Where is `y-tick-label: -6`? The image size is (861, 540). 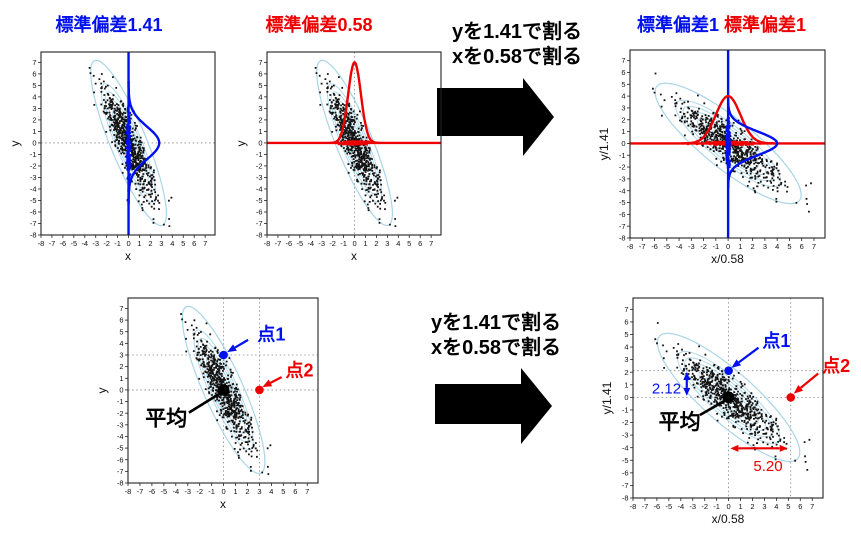
y-tick-label: -6 is located at coordinates (259, 212).